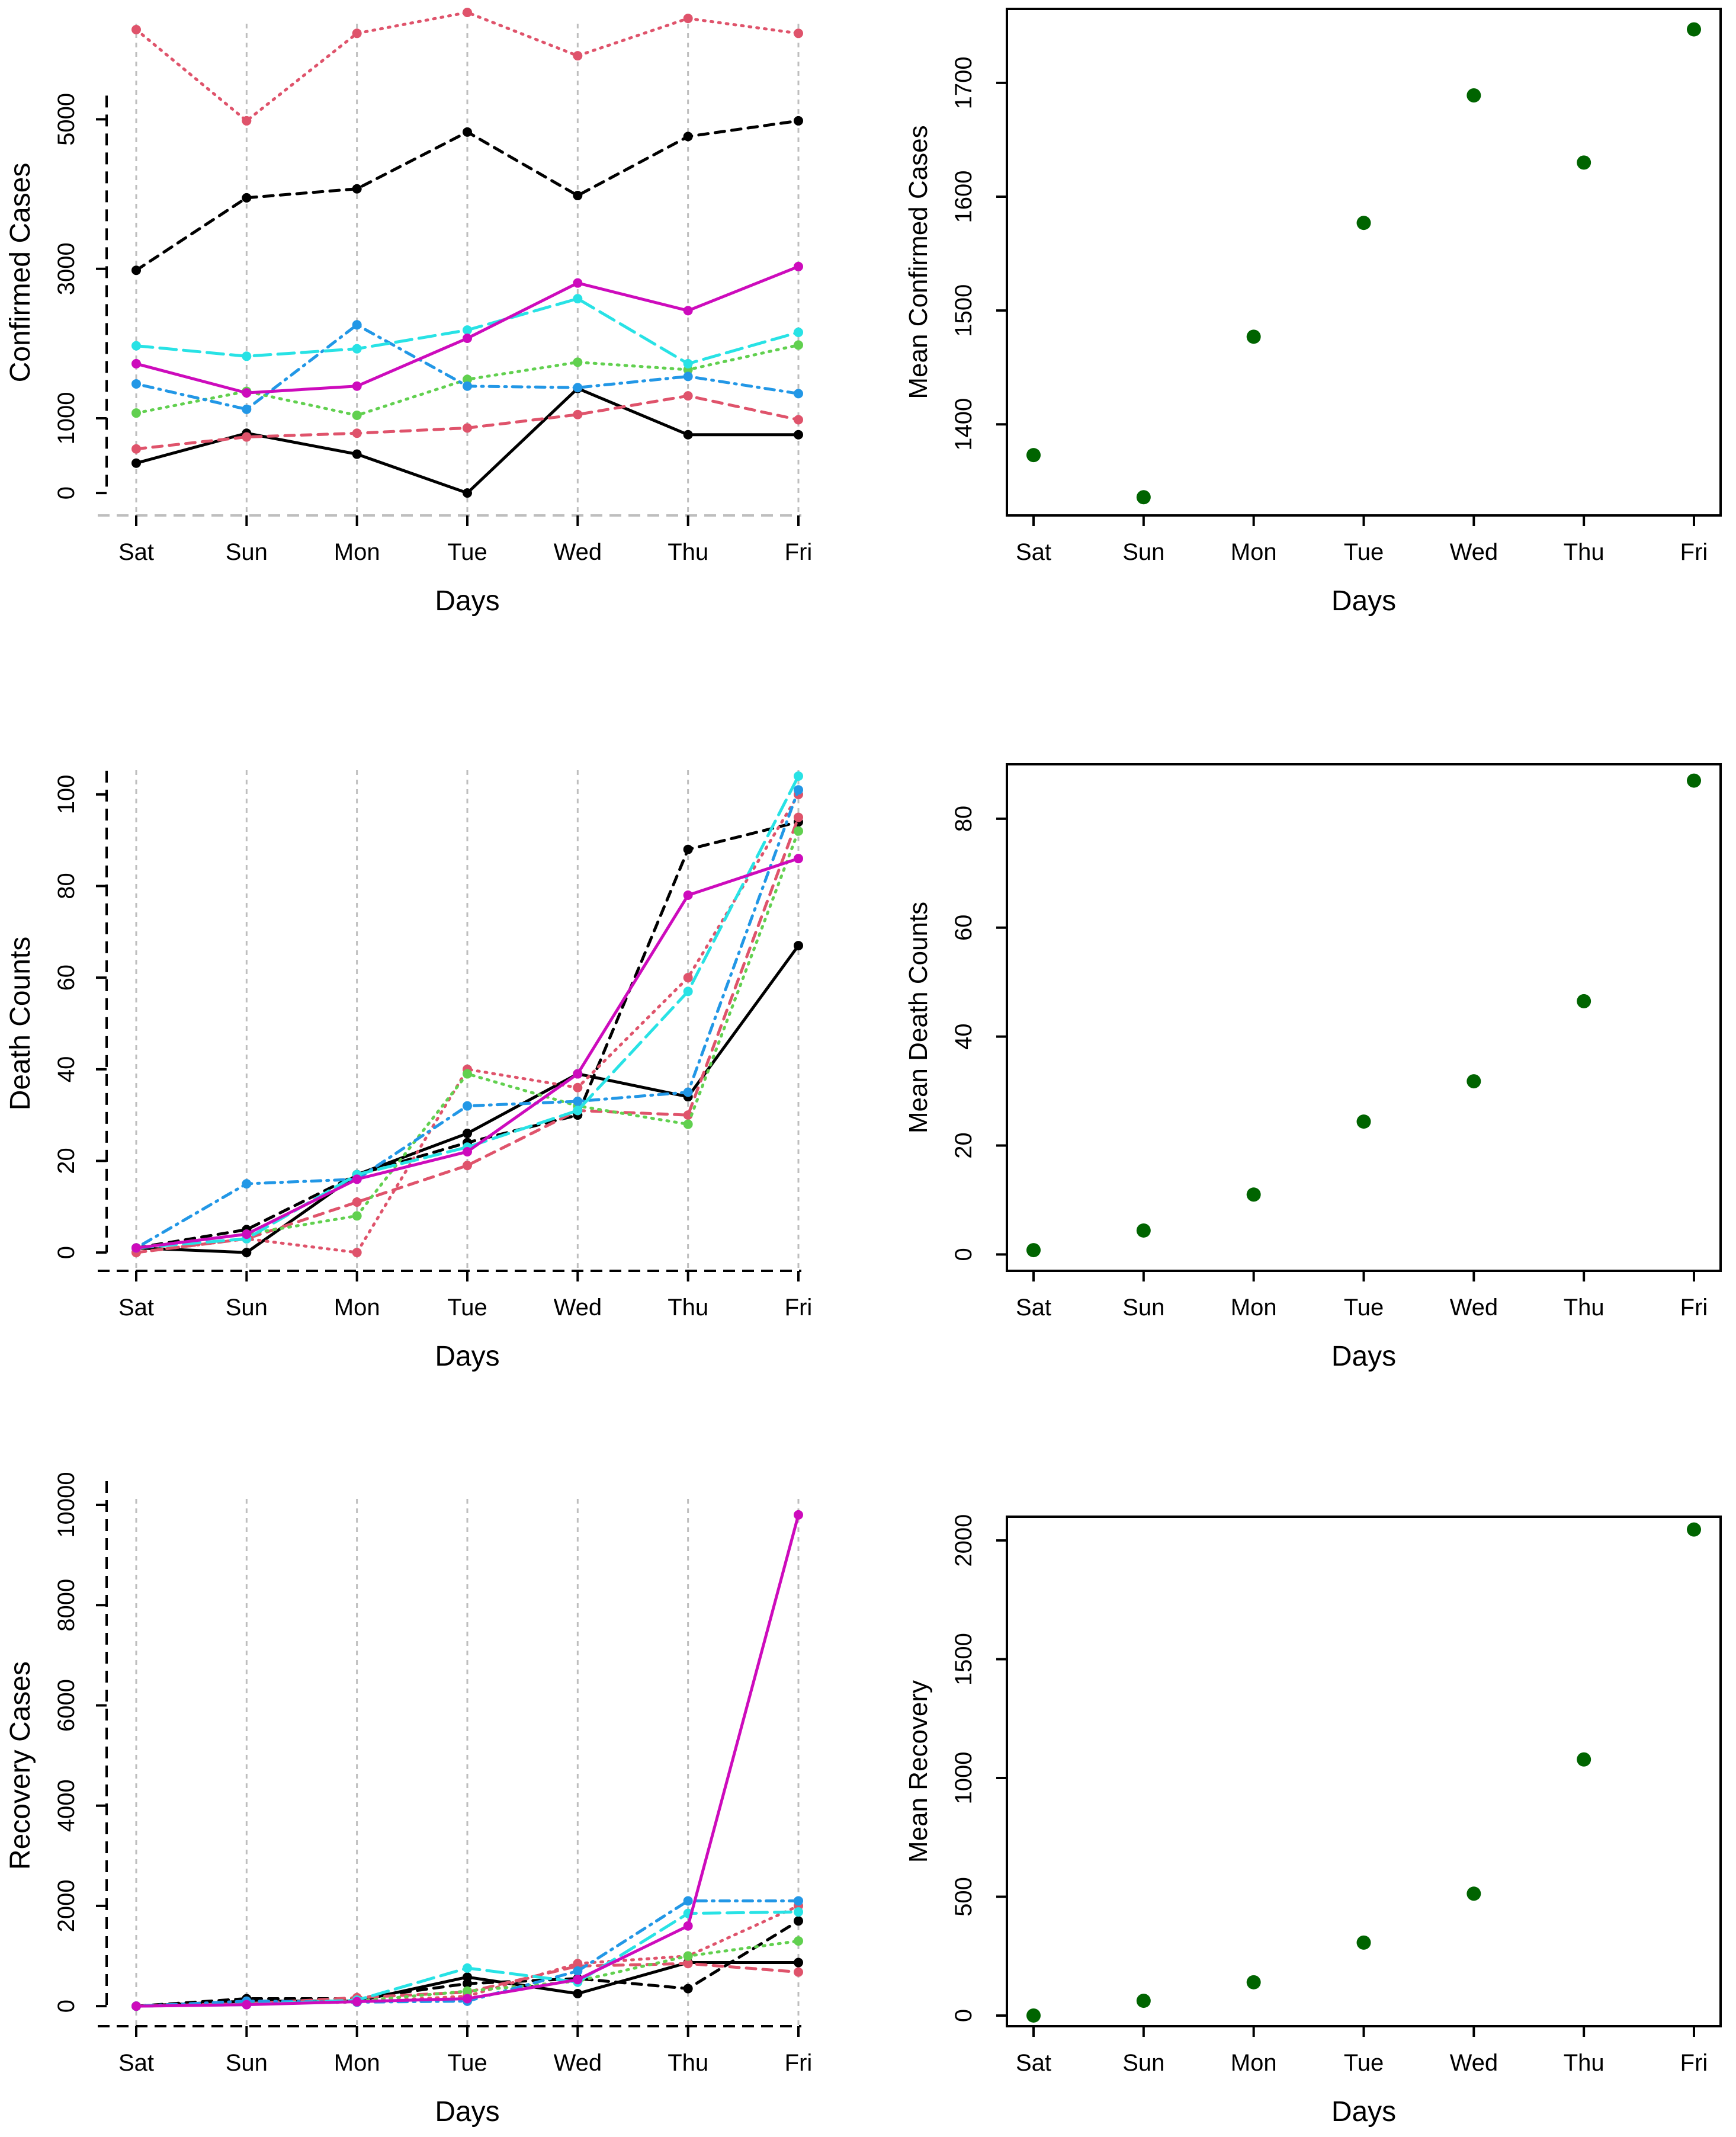  What do you see at coordinates (20, 273) in the screenshot?
I see `y-axis-title: Confirmed Cases` at bounding box center [20, 273].